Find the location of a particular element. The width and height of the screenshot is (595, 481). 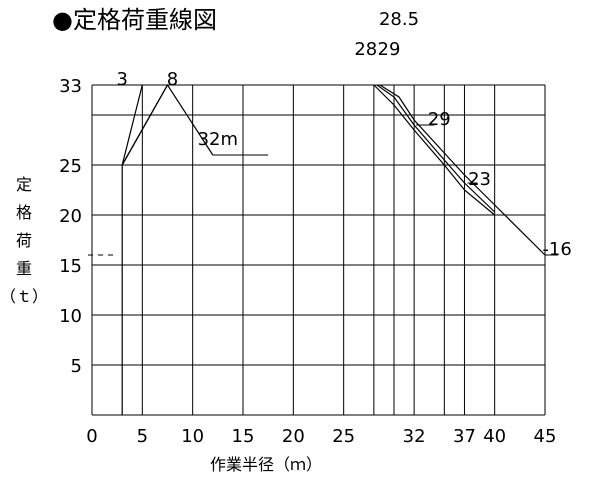

y-tick-label: 15 is located at coordinates (70, 266).